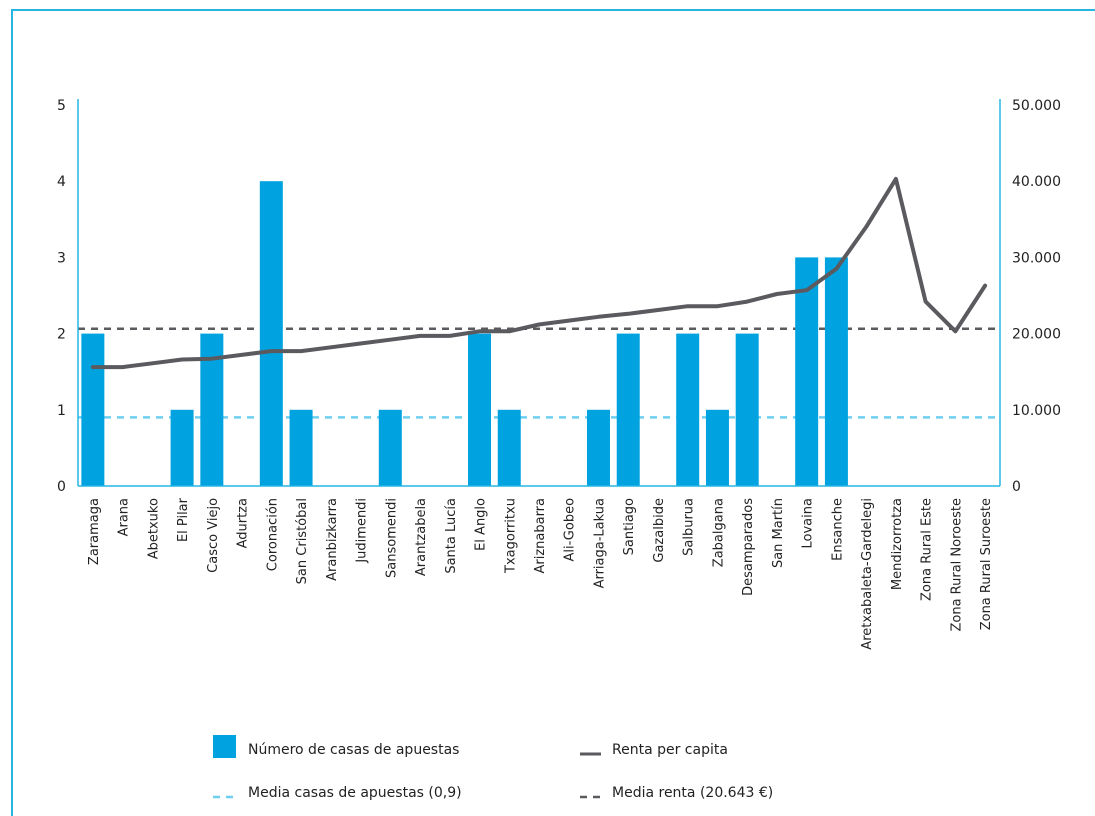 The image size is (1095, 816). What do you see at coordinates (956, 565) in the screenshot?
I see `x-category-label-29: Zona Rural Noroeste` at bounding box center [956, 565].